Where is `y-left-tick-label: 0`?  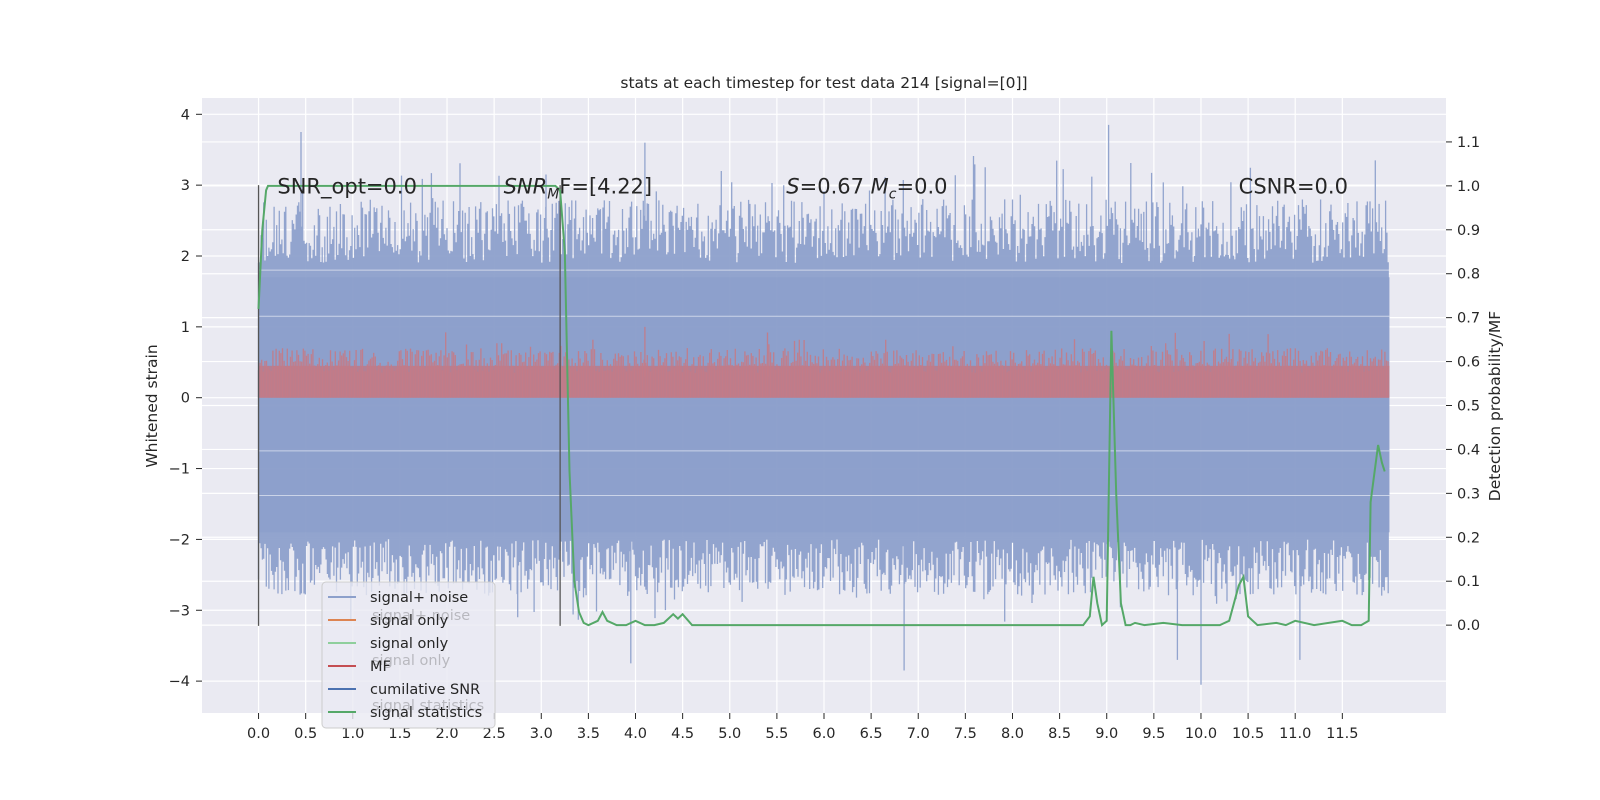
y-left-tick-label: 0 is located at coordinates (185, 399).